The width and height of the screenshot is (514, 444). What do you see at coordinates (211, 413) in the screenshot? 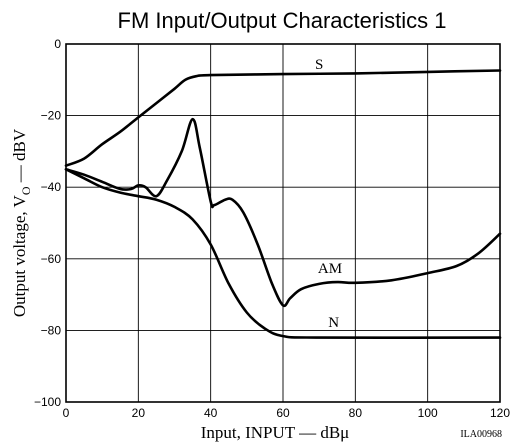
I see `x-tick-label: 40` at bounding box center [211, 413].